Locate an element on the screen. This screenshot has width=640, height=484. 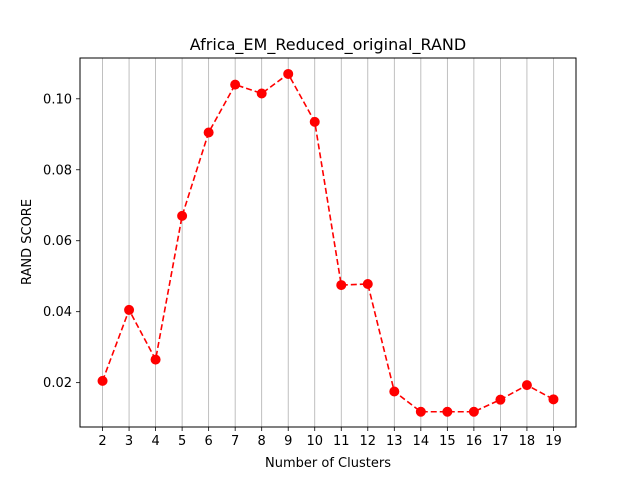
x-tick-label: 15 is located at coordinates (447, 441).